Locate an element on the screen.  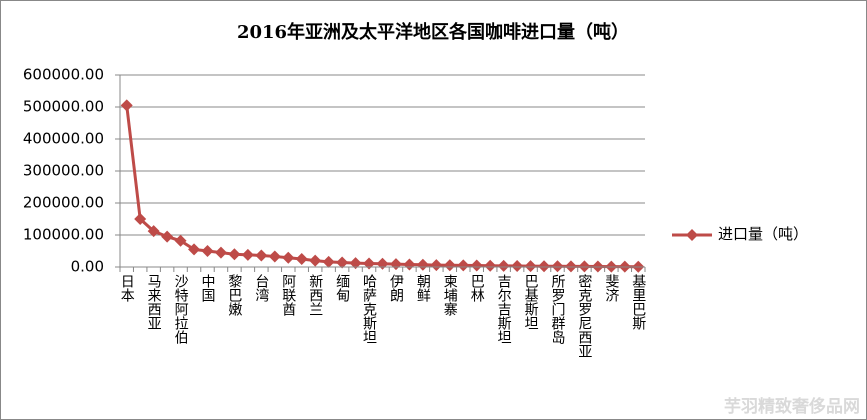
x-tick-label: 沙特阿拉伯 is located at coordinates (181, 309).